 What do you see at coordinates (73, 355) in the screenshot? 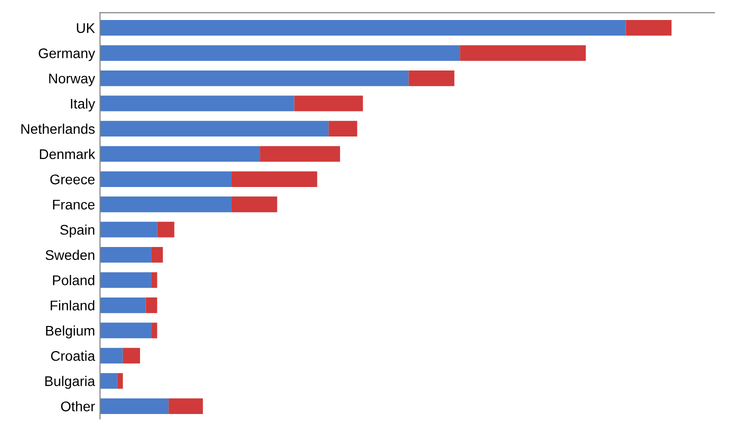
I see `y-tick-label: Croatia` at bounding box center [73, 355].